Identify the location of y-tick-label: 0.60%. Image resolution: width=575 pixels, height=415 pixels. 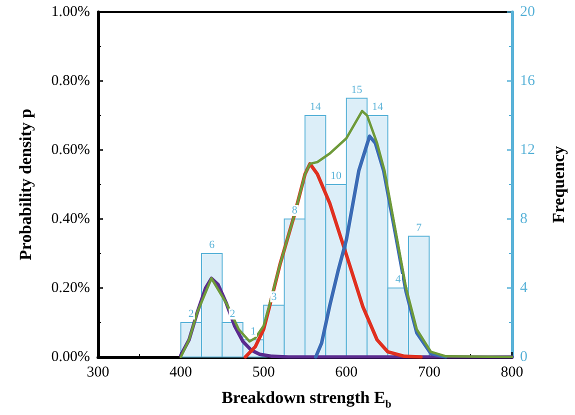
(70, 150).